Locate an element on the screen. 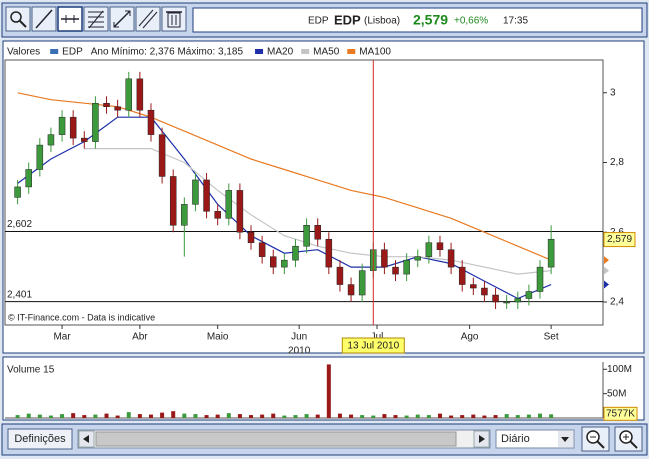  legend-label: EDP is located at coordinates (72, 52).